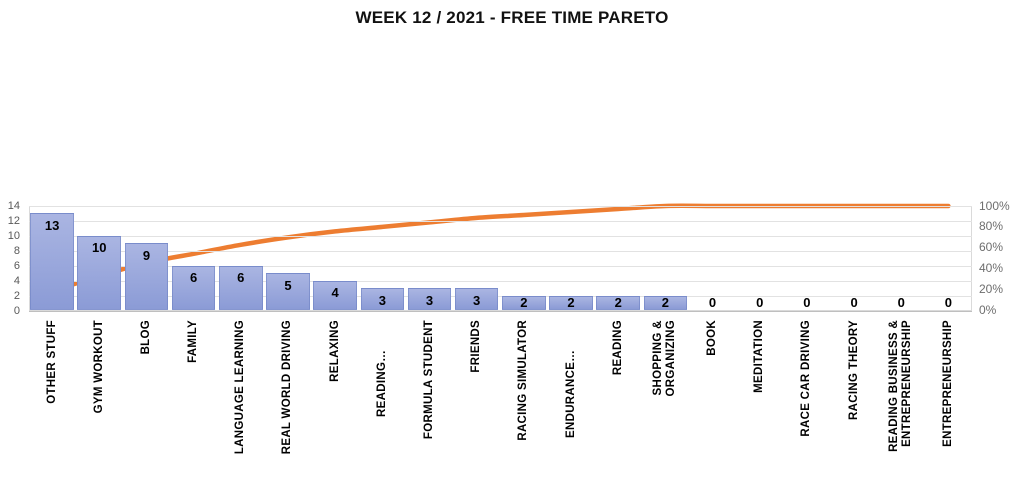 Image resolution: width=1024 pixels, height=479 pixels. I want to click on x-axis-label-cell: RACE CAR DRIVING, so click(806, 395).